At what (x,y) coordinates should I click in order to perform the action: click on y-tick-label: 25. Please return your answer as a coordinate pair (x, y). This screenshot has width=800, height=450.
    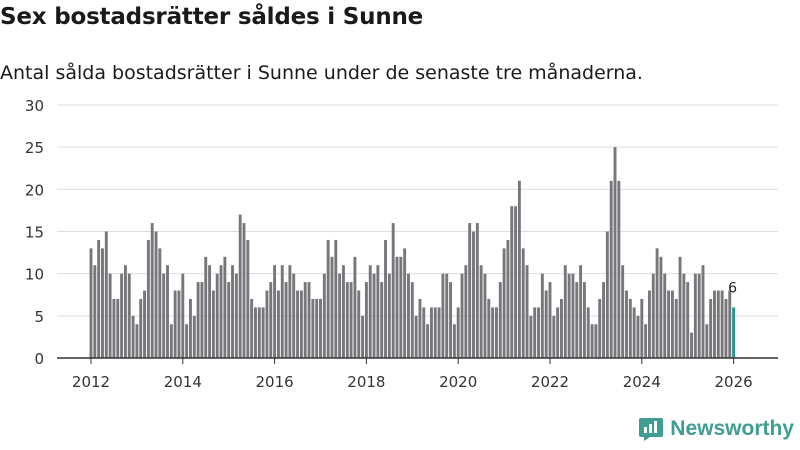
    Looking at the image, I should click on (34, 148).